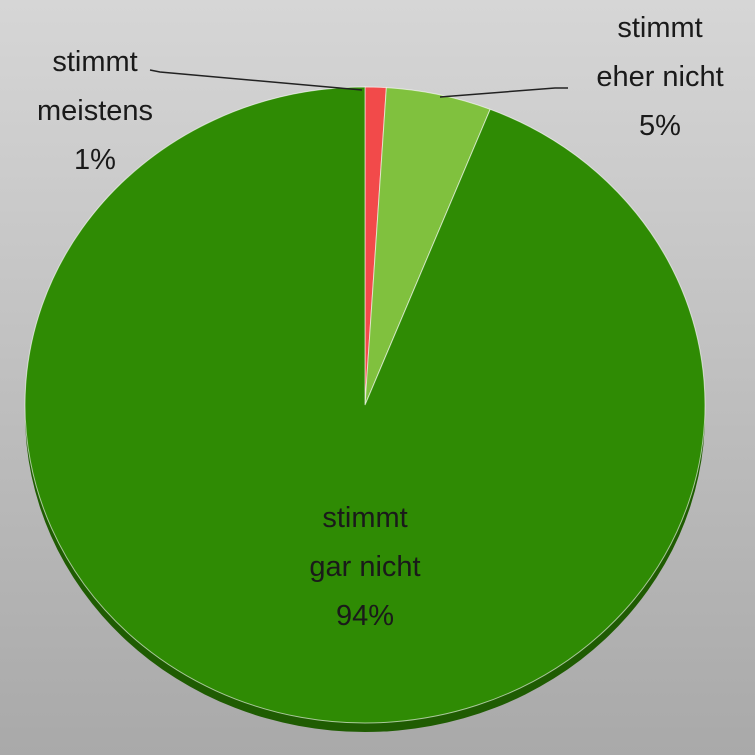 The width and height of the screenshot is (755, 755). I want to click on value-label: 5%, so click(660, 126).